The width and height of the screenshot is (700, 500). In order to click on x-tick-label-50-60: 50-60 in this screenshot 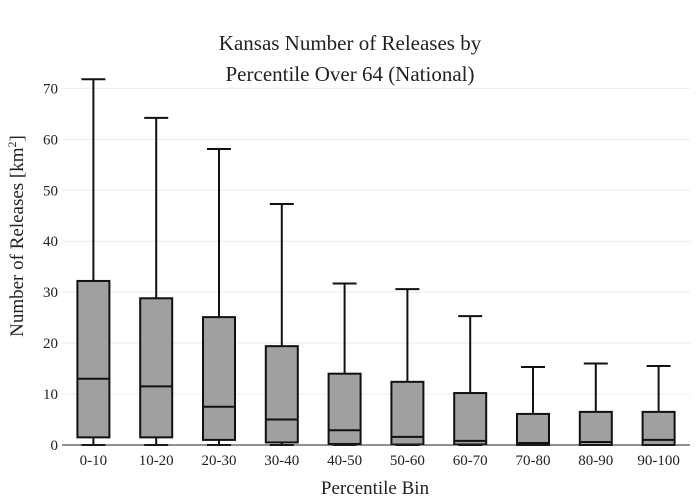, I will do `click(407, 461)`.